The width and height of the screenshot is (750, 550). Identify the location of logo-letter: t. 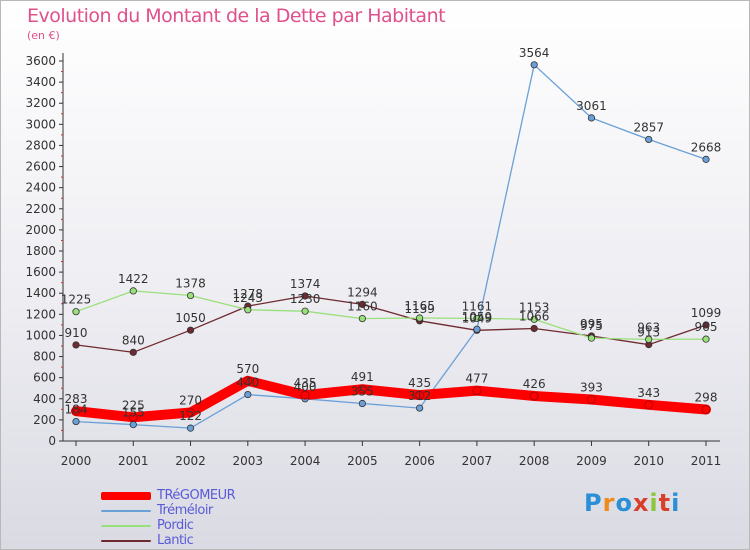
(665, 503).